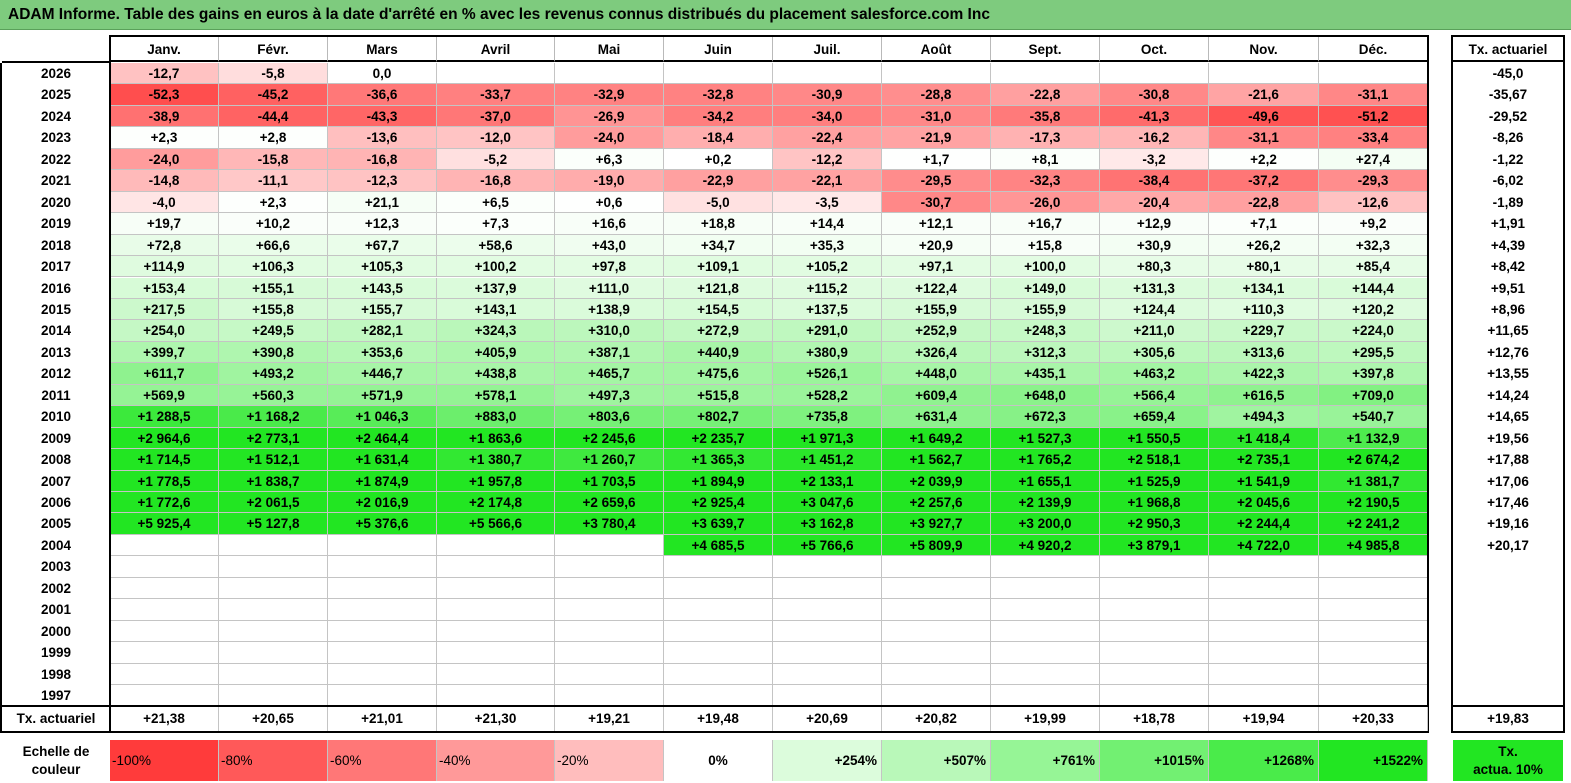 The height and width of the screenshot is (783, 1571). I want to click on rate-cell: +13,55, so click(1508, 374).